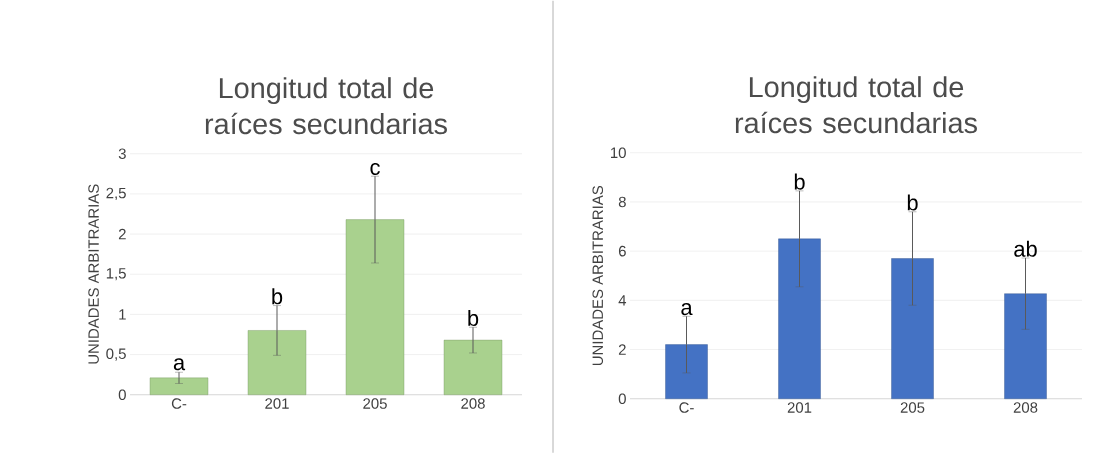 The height and width of the screenshot is (453, 1111). What do you see at coordinates (122, 153) in the screenshot?
I see `y-tick-label: 3` at bounding box center [122, 153].